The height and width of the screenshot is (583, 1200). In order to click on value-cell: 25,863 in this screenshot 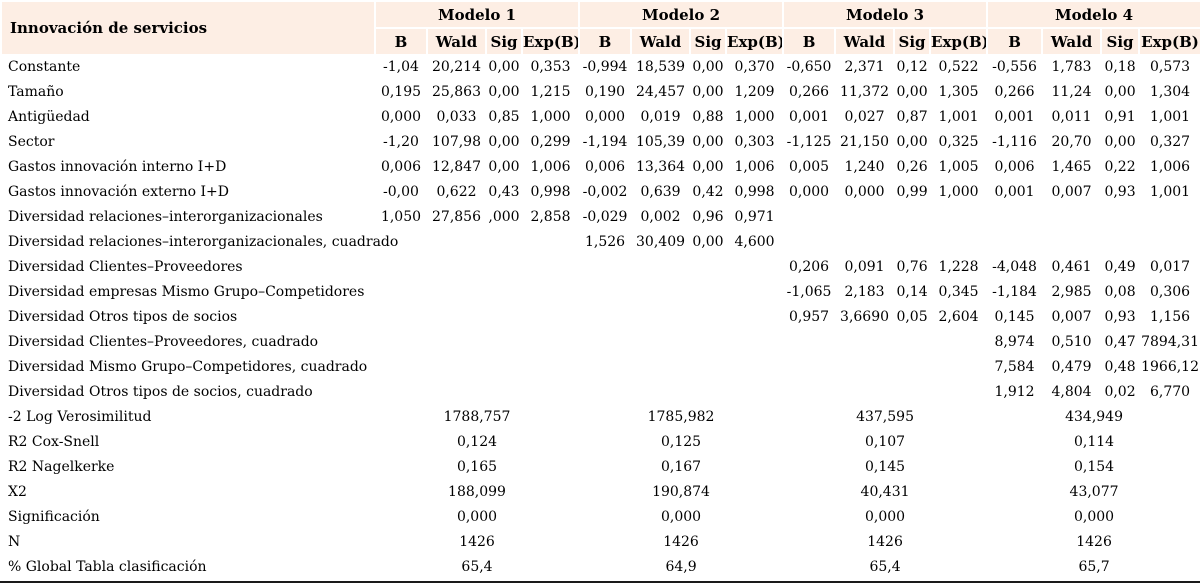, I will do `click(456, 92)`.